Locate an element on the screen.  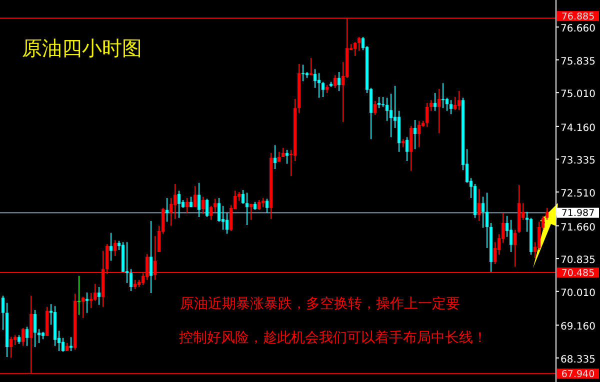
ref-line-label: 71.987 is located at coordinates (578, 214).